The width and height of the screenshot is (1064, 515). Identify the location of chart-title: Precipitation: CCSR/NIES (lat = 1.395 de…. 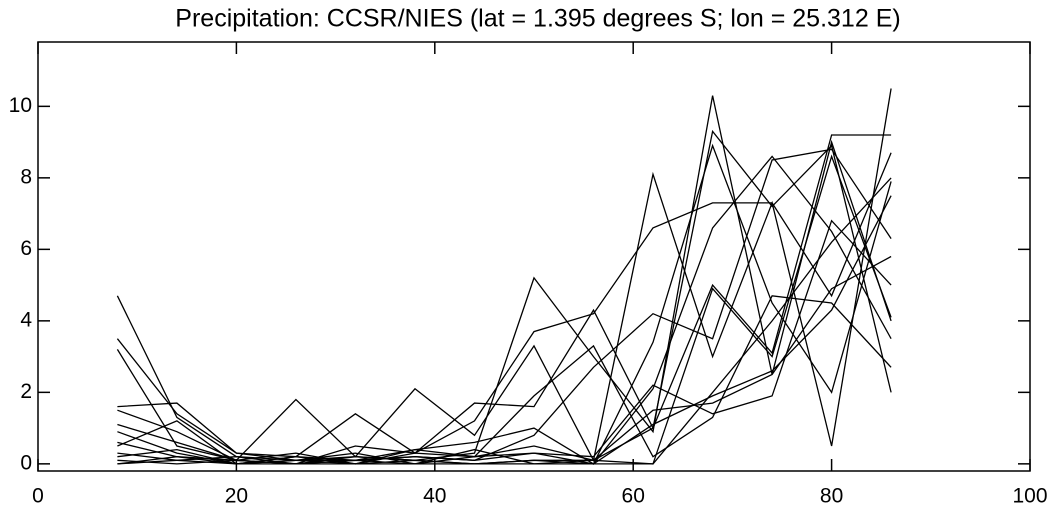
(537, 19).